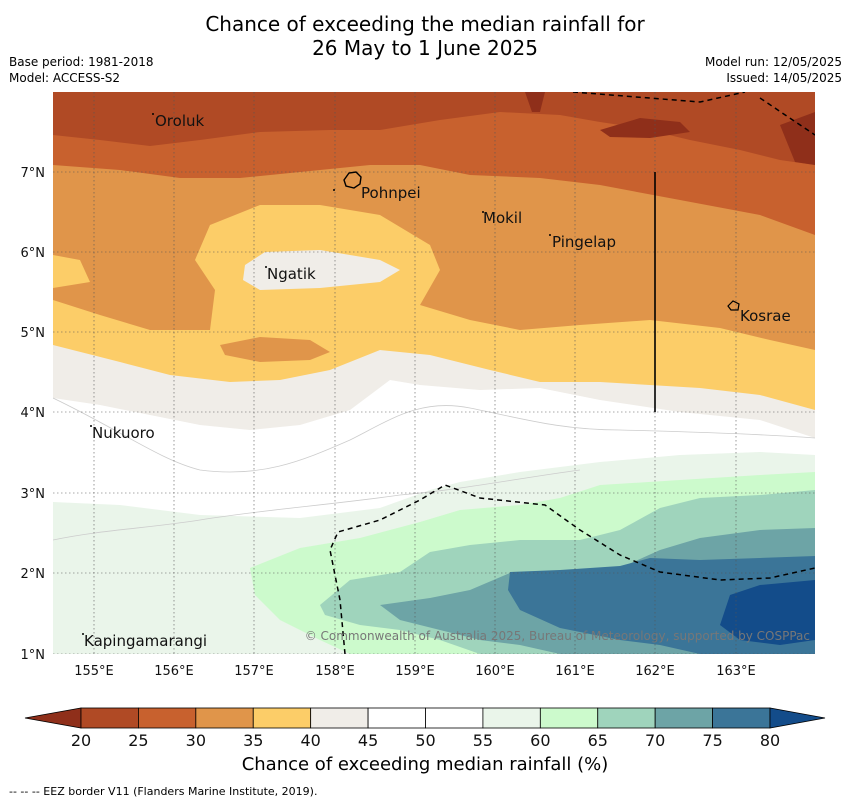  I want to click on lon-label: 162°E, so click(655, 671).